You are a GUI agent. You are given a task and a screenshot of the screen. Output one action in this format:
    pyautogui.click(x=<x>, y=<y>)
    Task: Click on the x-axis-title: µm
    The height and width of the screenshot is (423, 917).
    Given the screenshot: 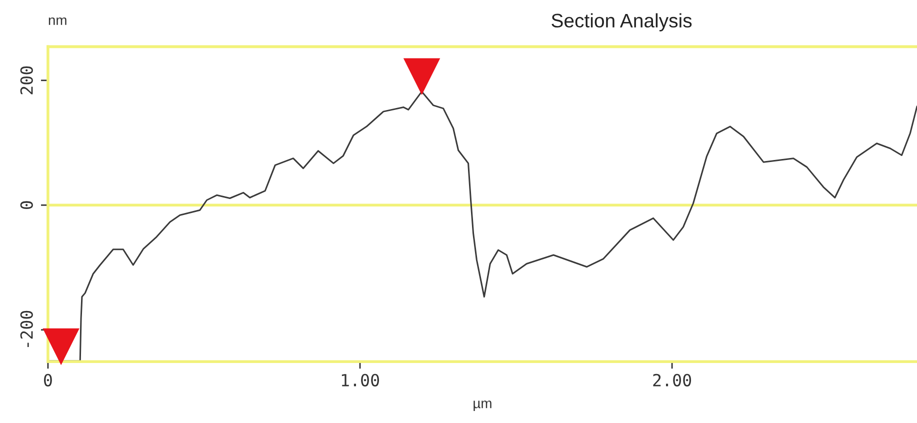 What is the action you would take?
    pyautogui.click(x=483, y=405)
    